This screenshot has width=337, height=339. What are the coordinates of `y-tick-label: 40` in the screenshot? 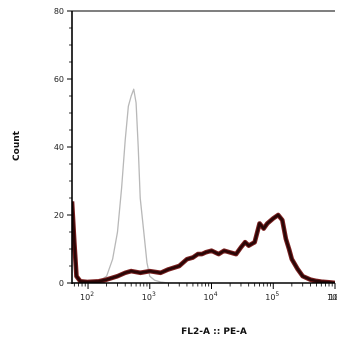 It's located at (59, 147).